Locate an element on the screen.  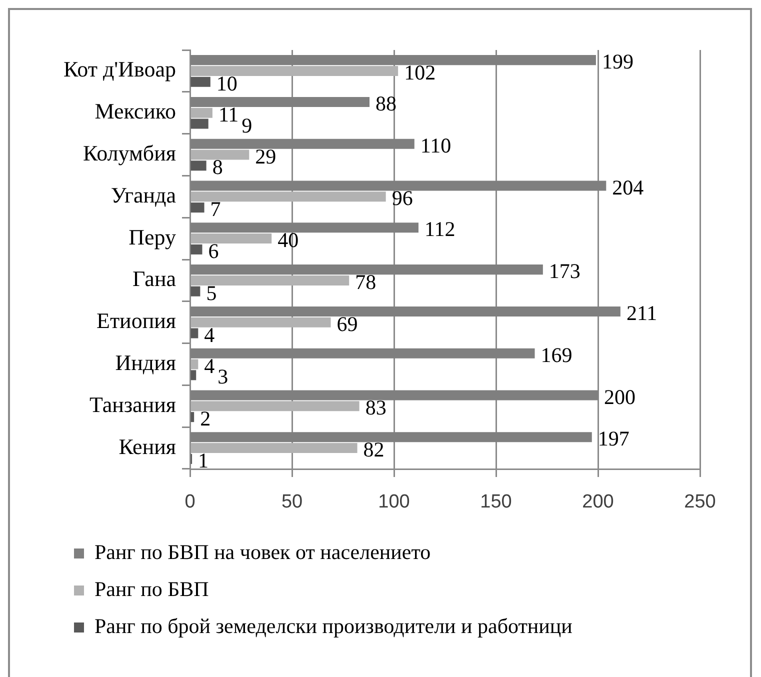
data-label: 197 is located at coordinates (614, 438).